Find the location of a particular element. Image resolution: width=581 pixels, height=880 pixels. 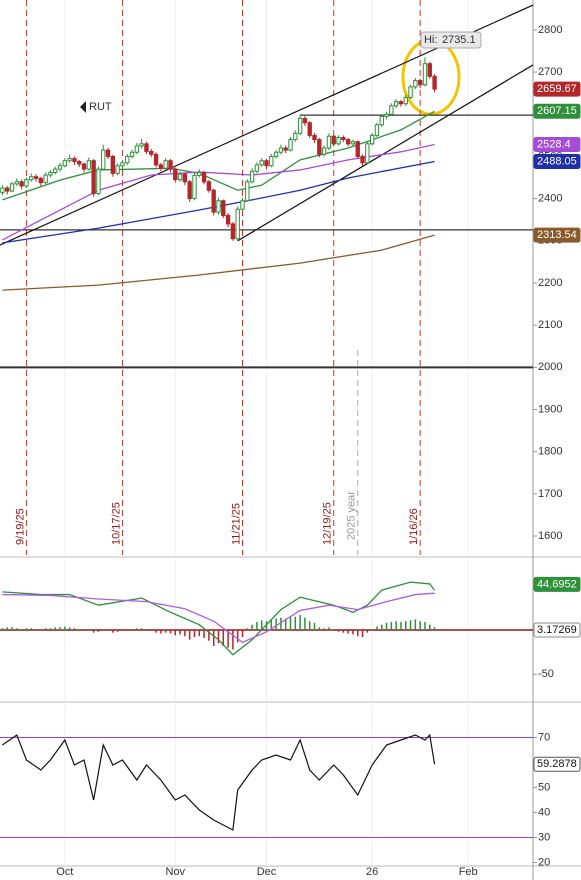

x-tick-label: Feb is located at coordinates (468, 872).